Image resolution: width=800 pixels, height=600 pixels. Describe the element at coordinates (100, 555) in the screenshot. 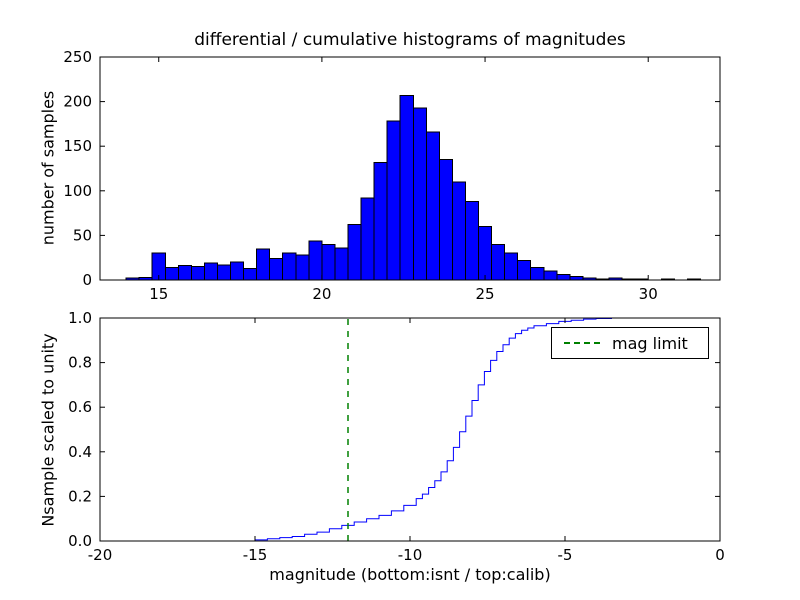

I see `x-tick-label: -20` at that location.